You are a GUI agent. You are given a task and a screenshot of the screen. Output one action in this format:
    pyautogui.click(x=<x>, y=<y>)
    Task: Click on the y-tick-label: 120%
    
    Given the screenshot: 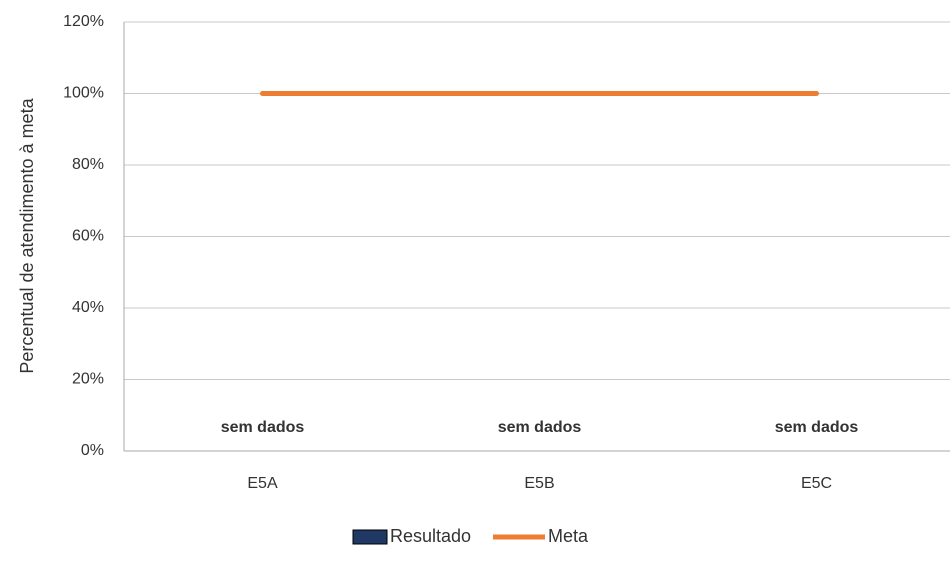 What is the action you would take?
    pyautogui.click(x=83, y=21)
    